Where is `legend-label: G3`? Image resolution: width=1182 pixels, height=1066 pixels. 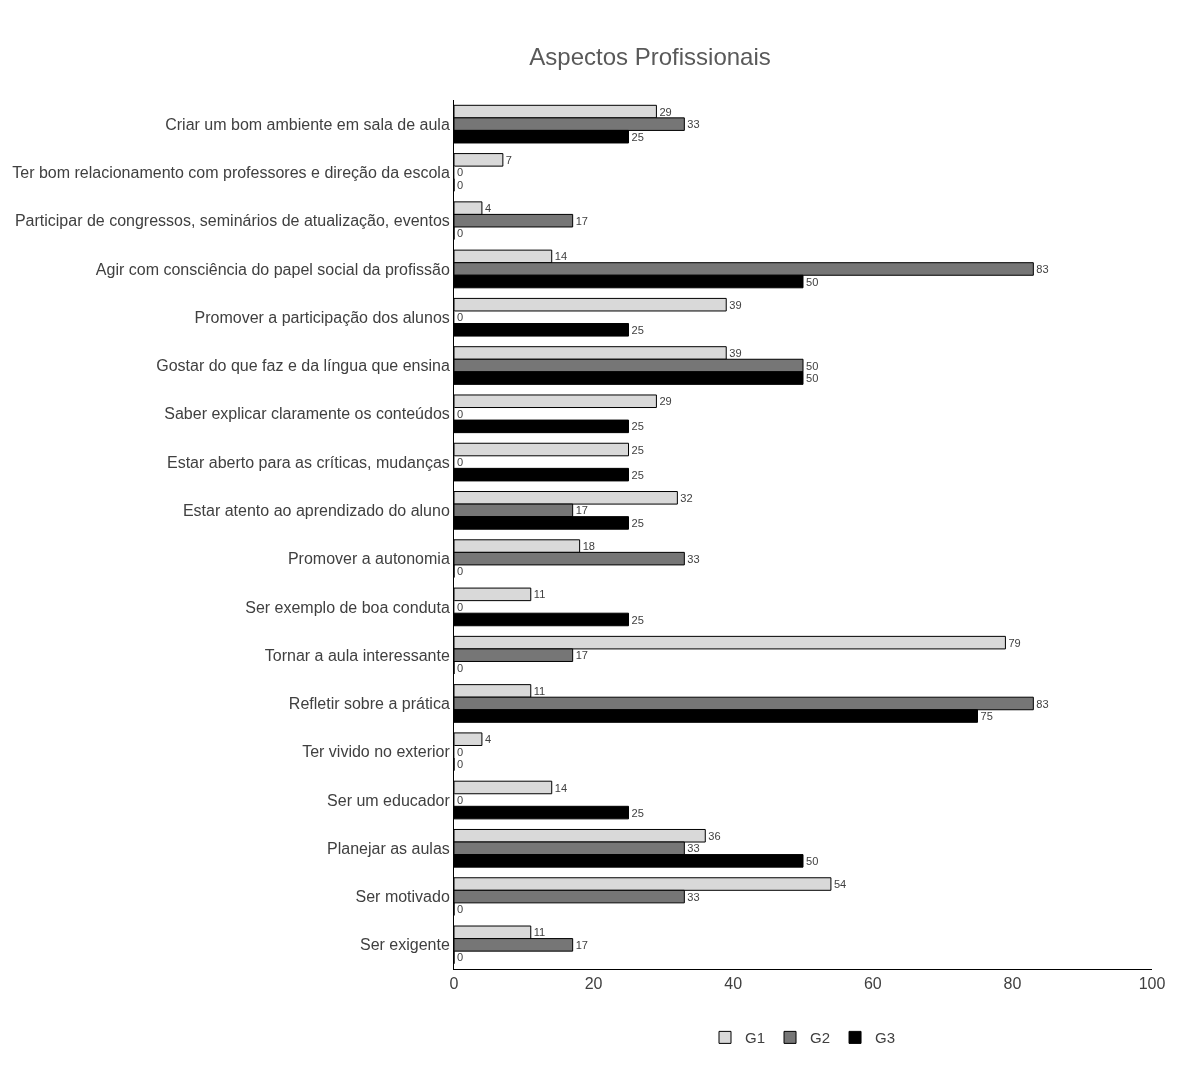 legend-label: G3 is located at coordinates (885, 1038).